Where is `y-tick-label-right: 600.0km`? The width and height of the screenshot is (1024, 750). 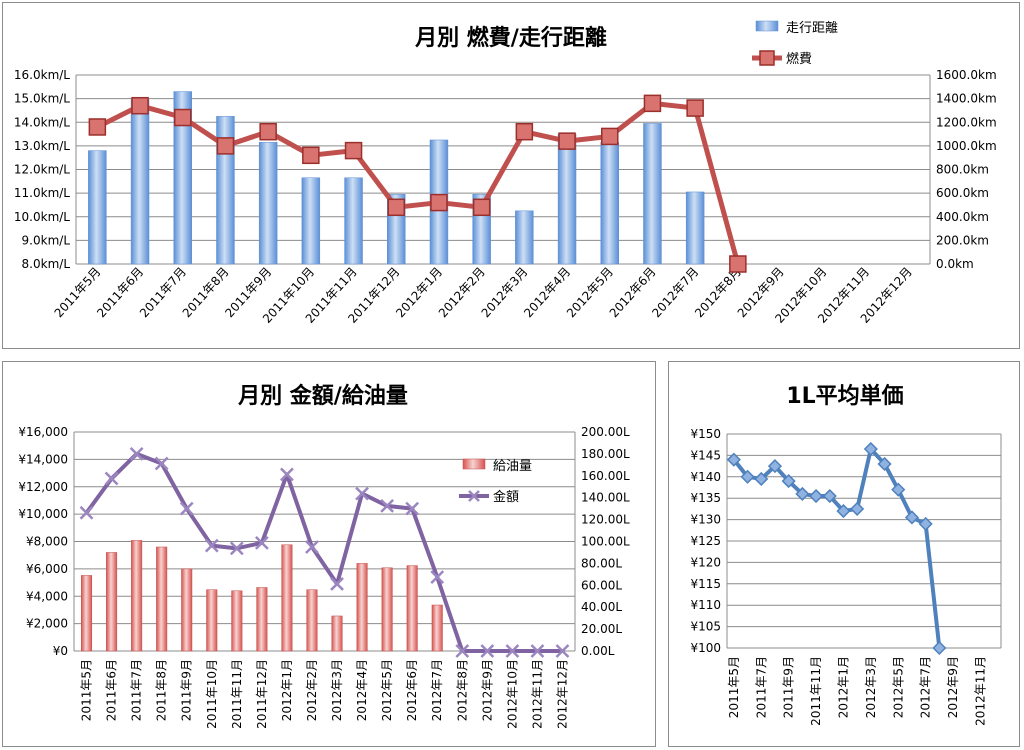 y-tick-label-right: 600.0km is located at coordinates (962, 193).